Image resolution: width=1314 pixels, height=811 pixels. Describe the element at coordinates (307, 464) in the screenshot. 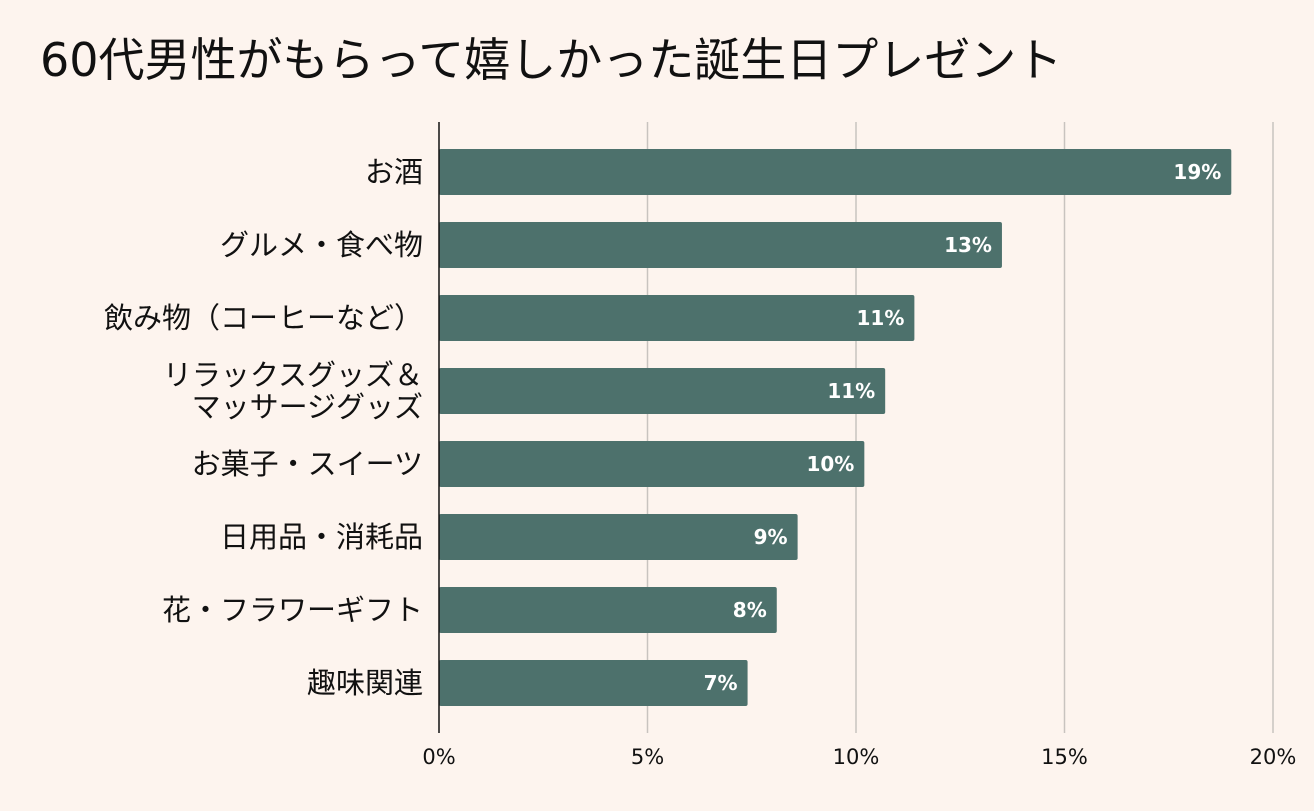

I see `category-label-4: お菓子・スイーツ` at that location.